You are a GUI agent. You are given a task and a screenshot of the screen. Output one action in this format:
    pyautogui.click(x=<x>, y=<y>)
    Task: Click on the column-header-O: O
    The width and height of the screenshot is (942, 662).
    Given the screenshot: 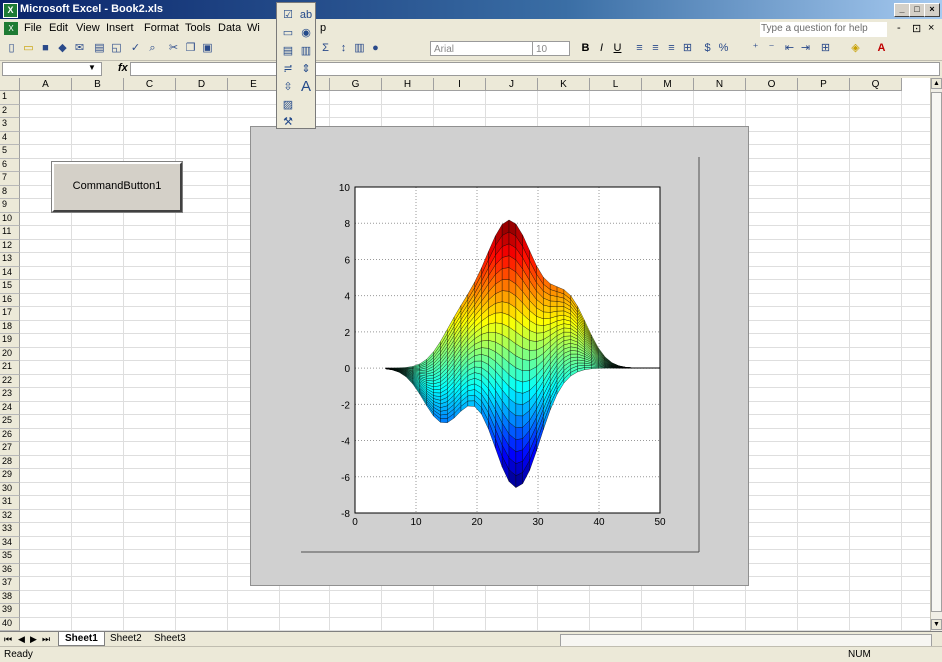 What is the action you would take?
    pyautogui.click(x=772, y=84)
    